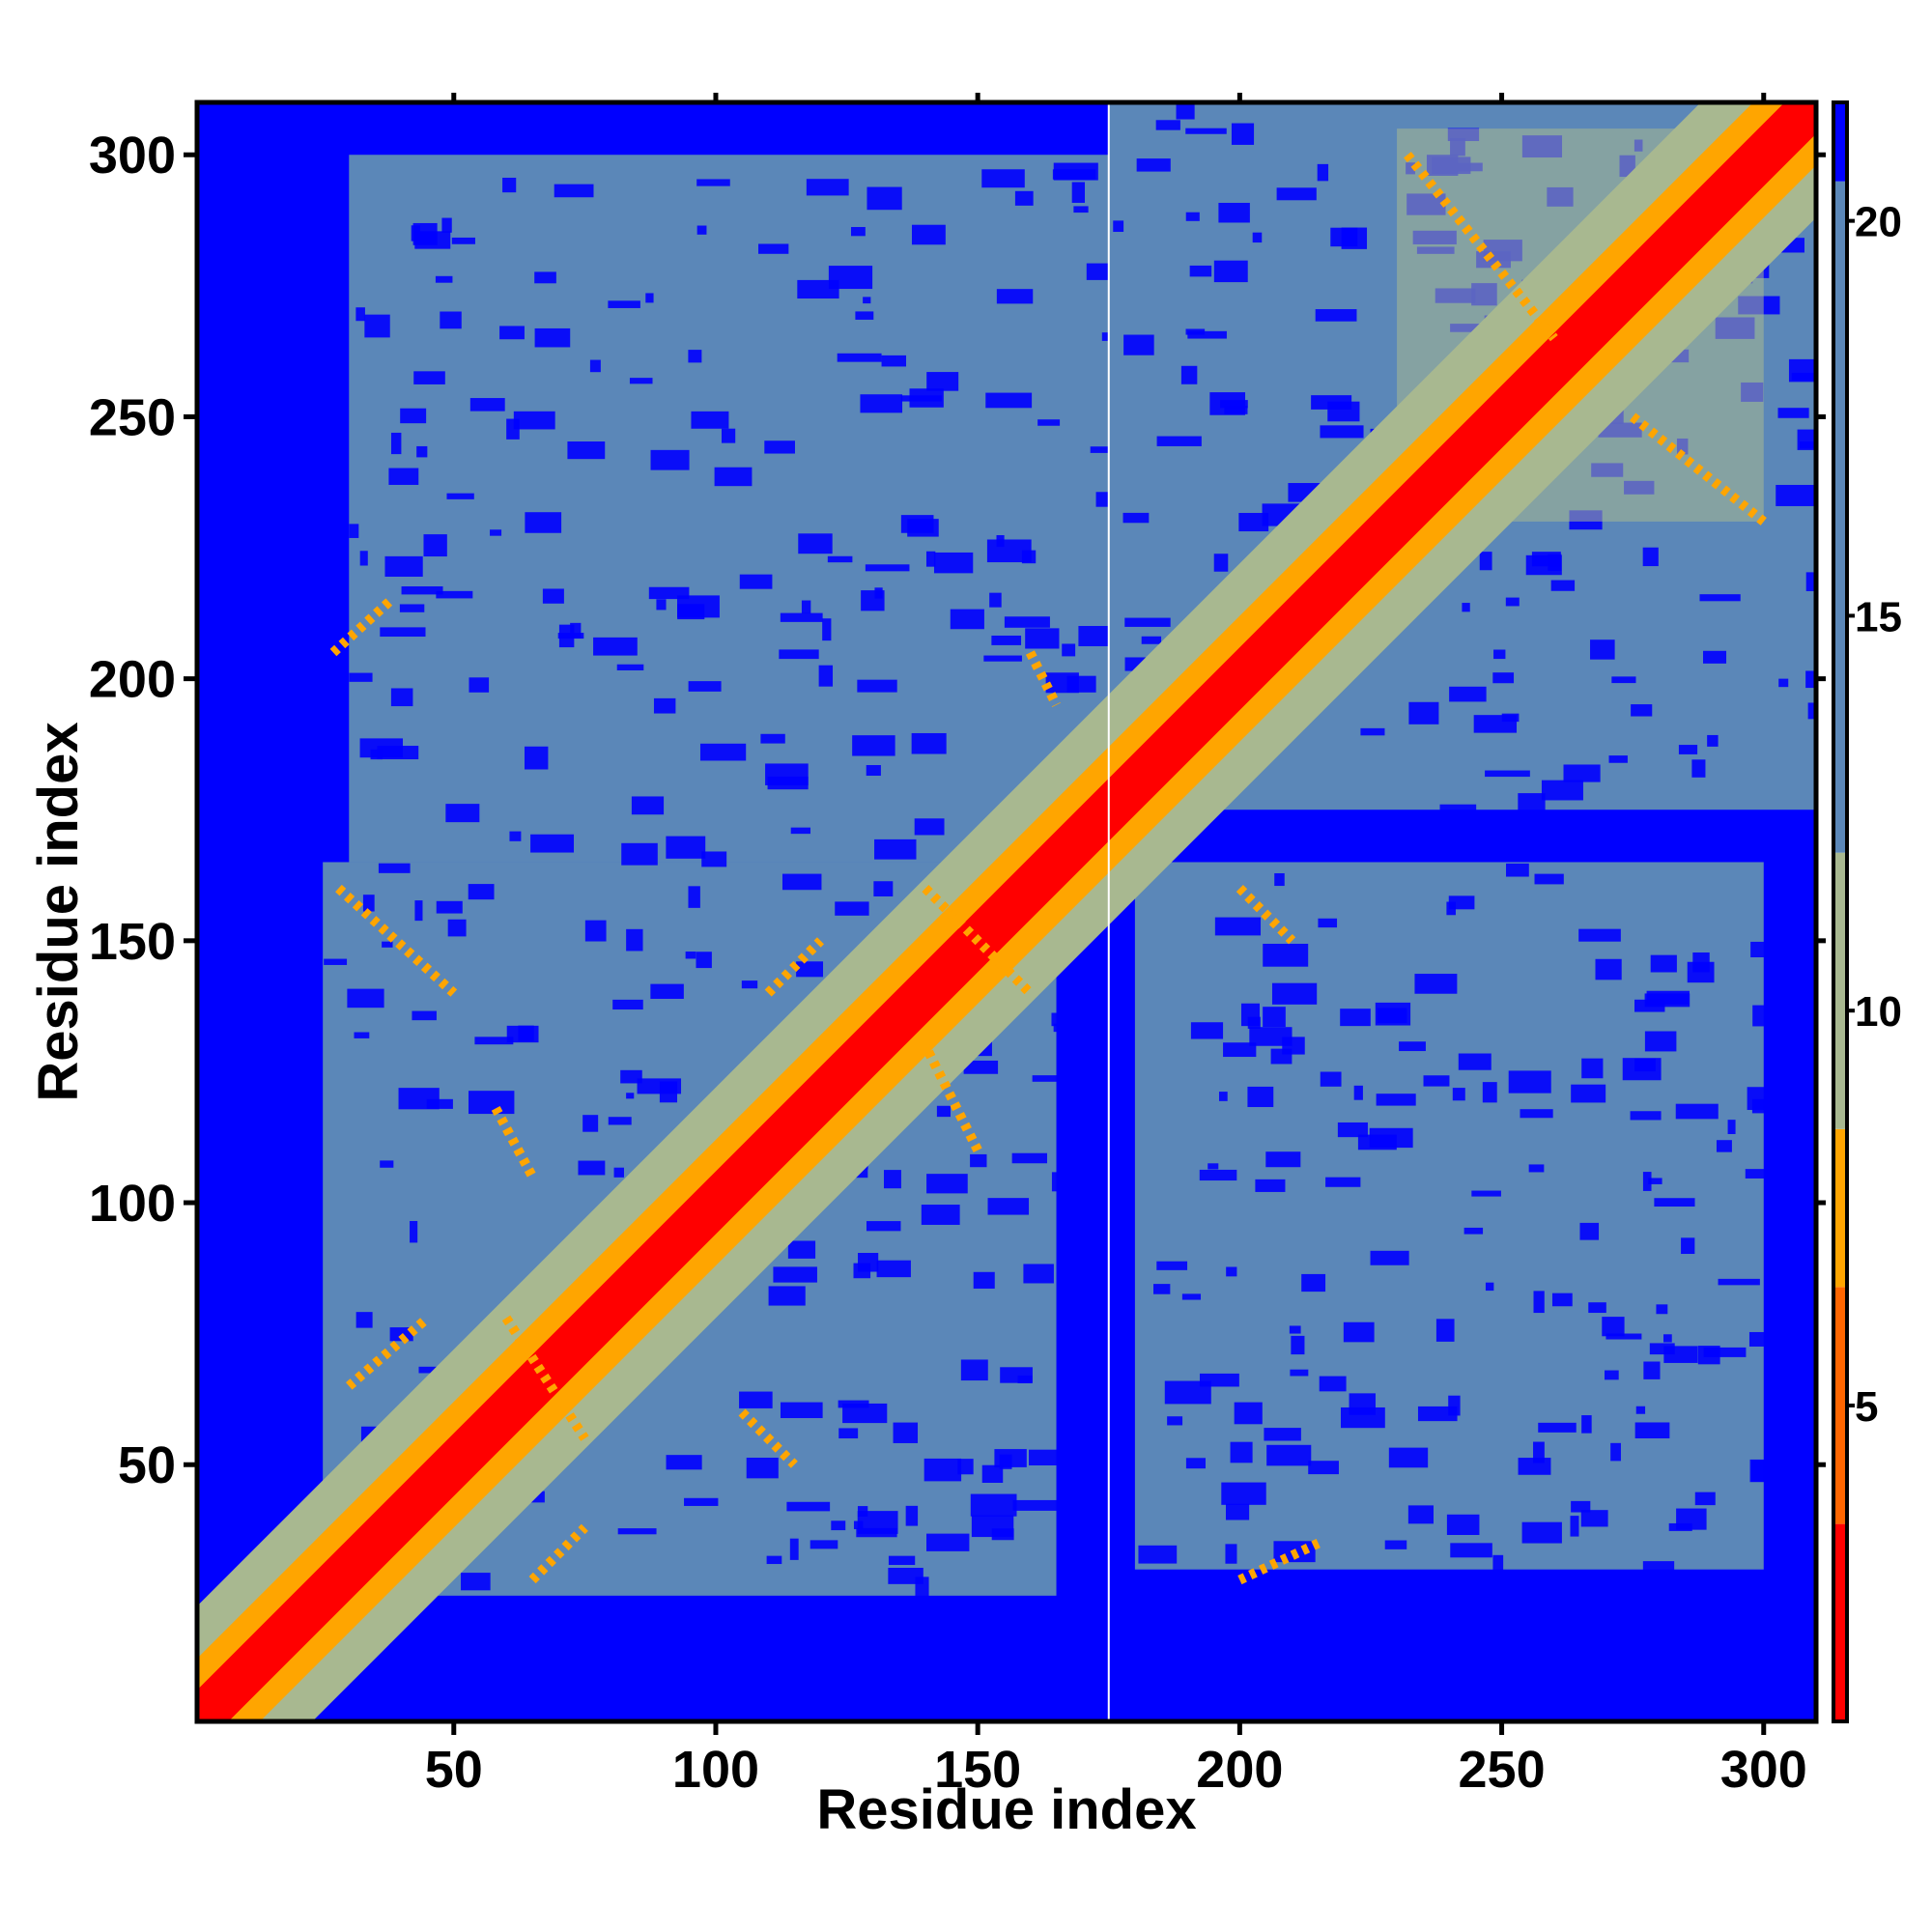 The height and width of the screenshot is (1932, 1932). Describe the element at coordinates (1867, 911) in the screenshot. I see `colorbar: 5 10 15 20` at that location.